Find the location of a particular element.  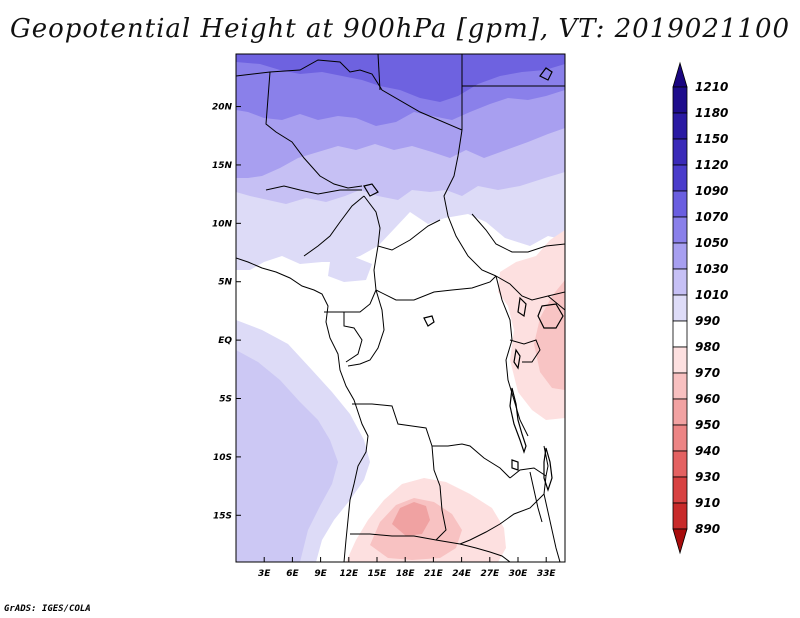

lon-tick-label: 27E is located at coordinates (490, 574).